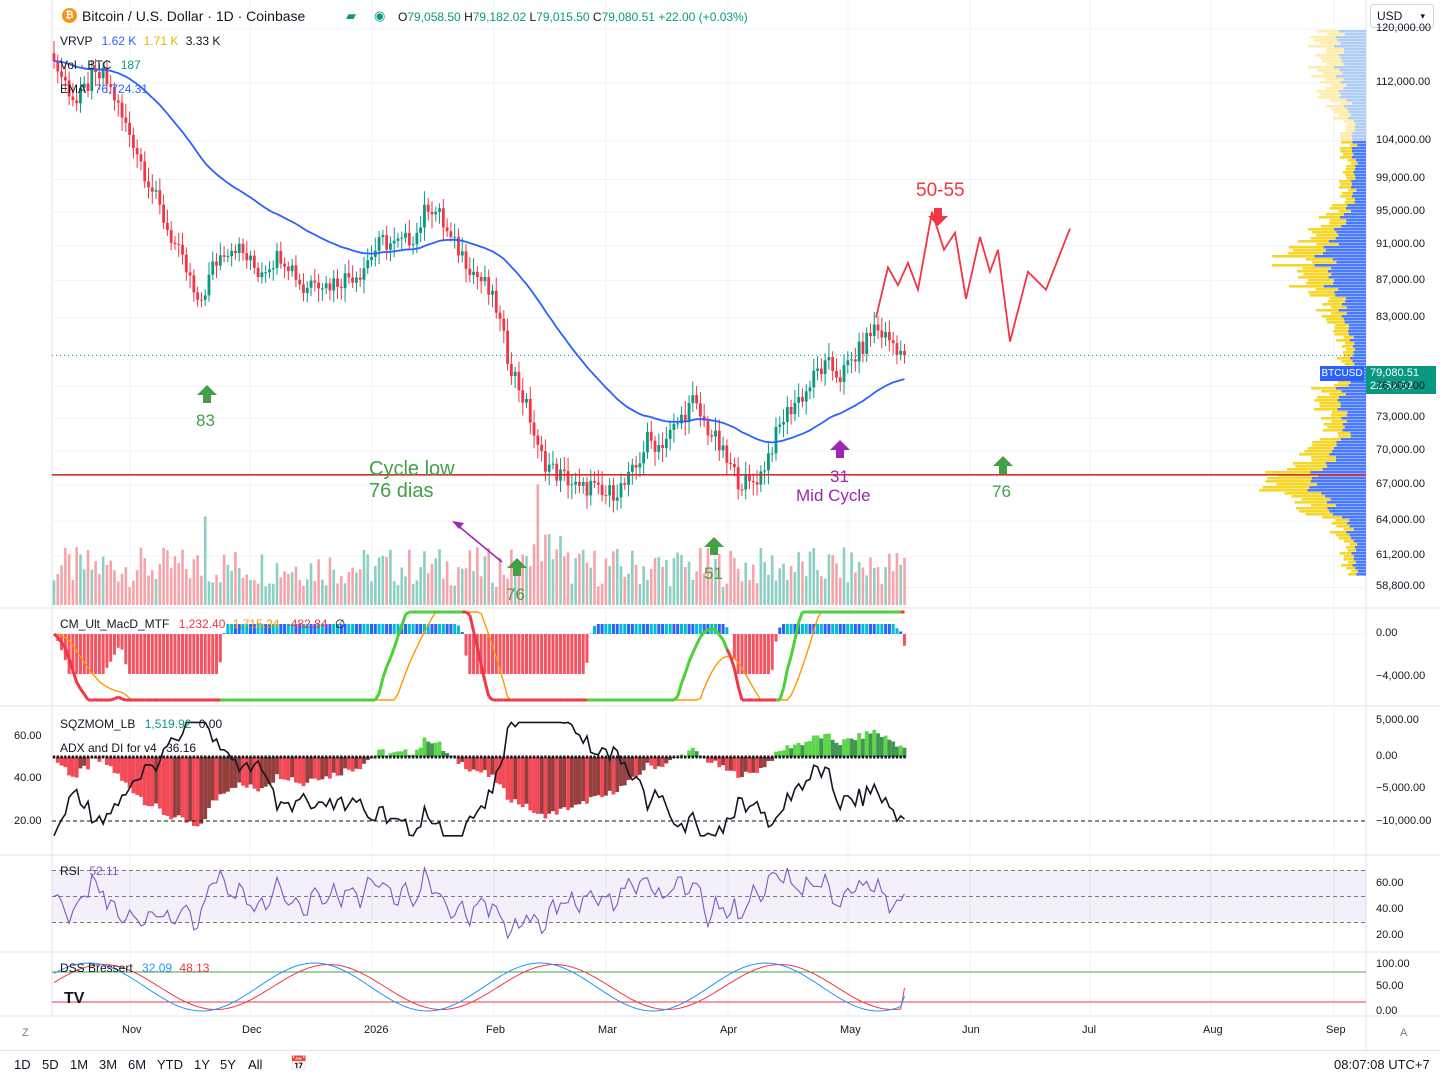 The width and height of the screenshot is (1440, 1080). What do you see at coordinates (137, 1064) in the screenshot?
I see `timeframe-button-6m: 6M` at bounding box center [137, 1064].